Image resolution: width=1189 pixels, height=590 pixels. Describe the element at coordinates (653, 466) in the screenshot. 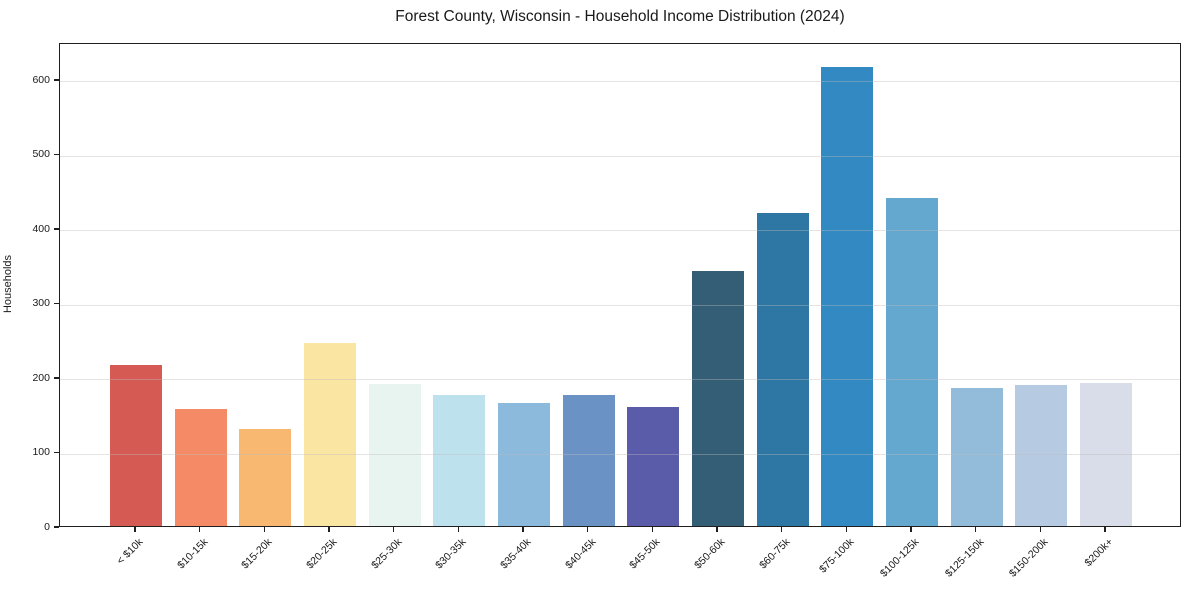

I see `bar-45-50k` at that location.